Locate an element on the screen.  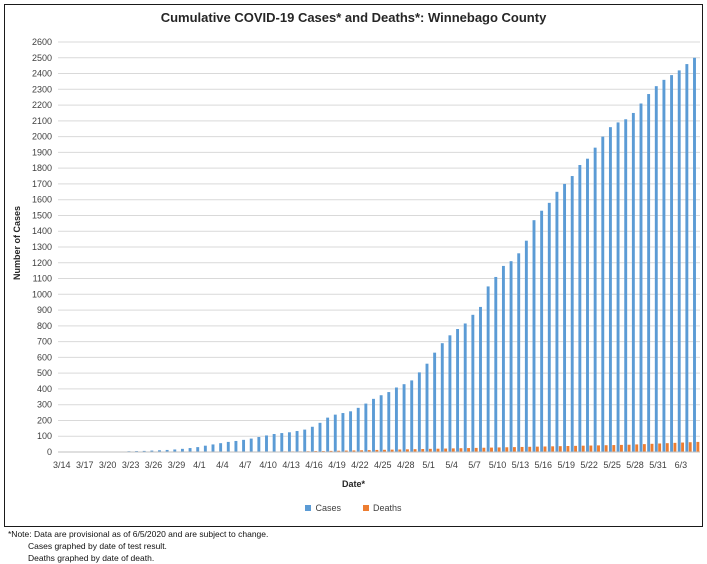
legend-swatch-deaths is located at coordinates (366, 508).